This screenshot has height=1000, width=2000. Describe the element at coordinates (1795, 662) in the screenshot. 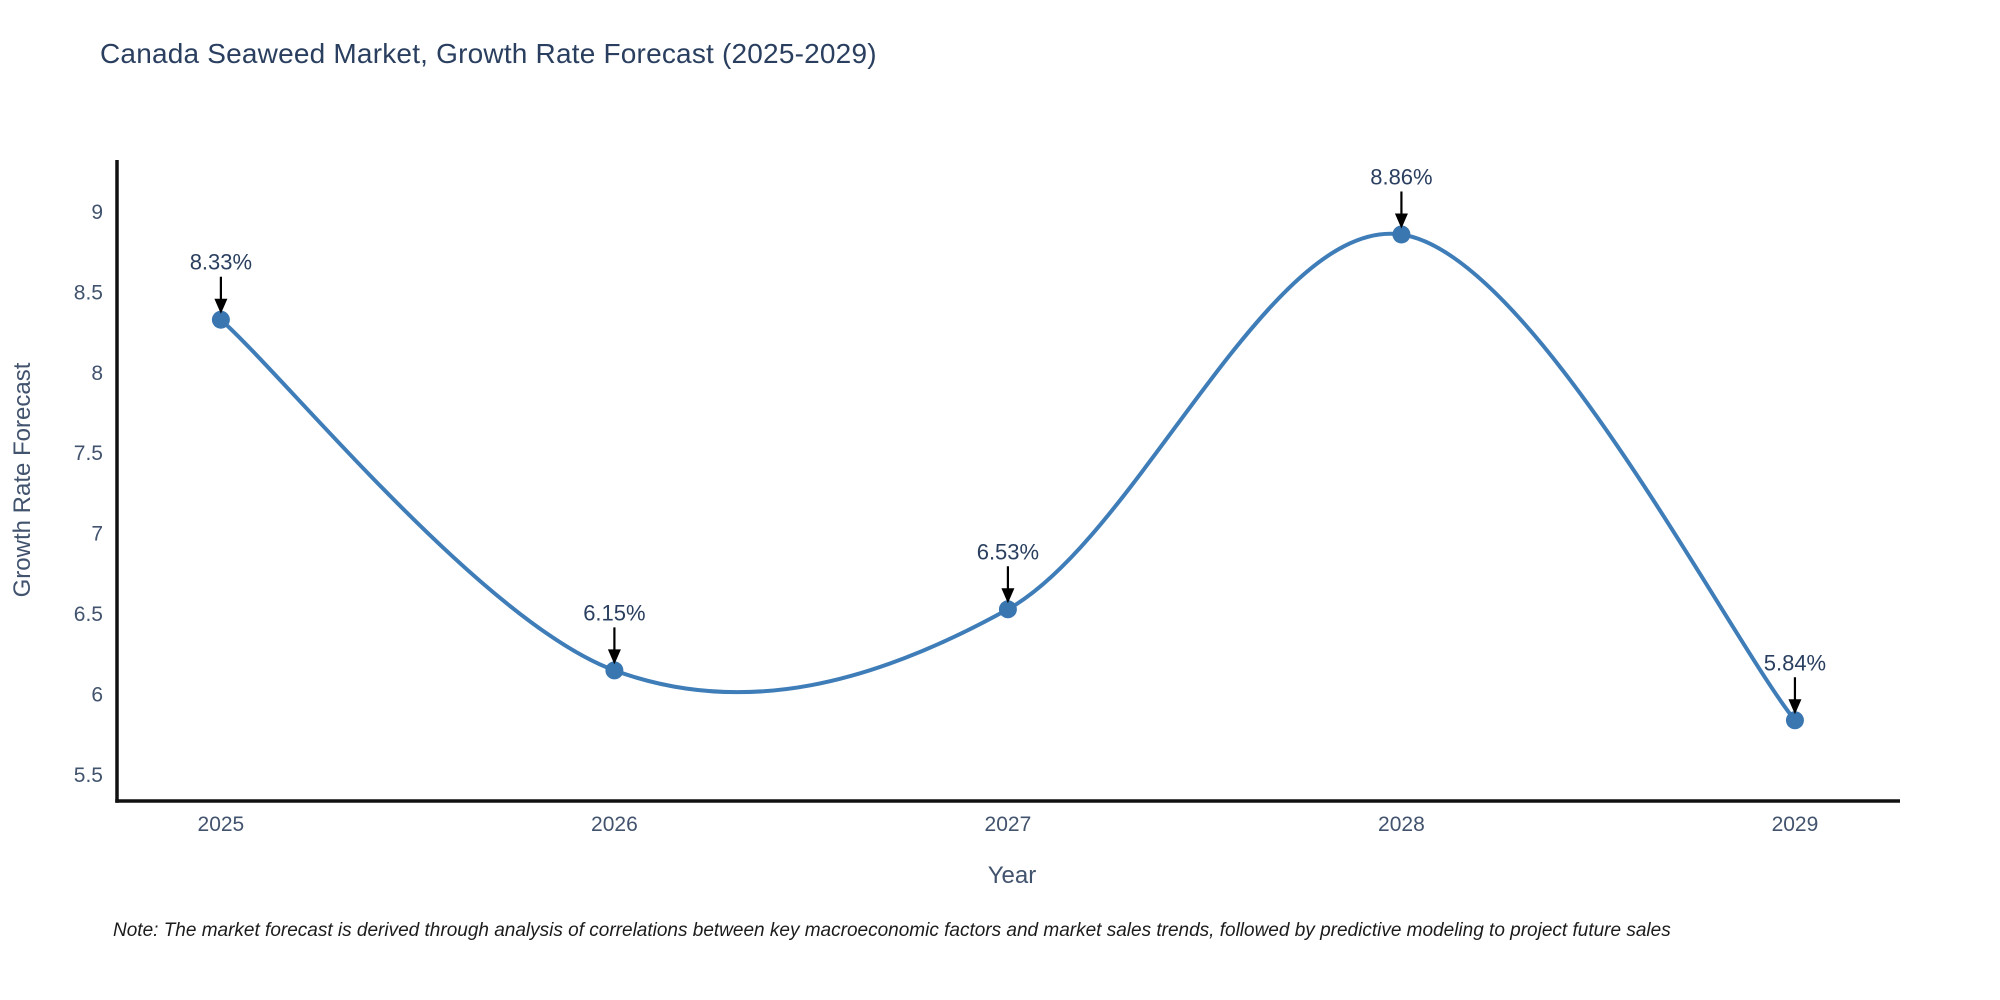

I see `point-value-label: 5.84%` at that location.